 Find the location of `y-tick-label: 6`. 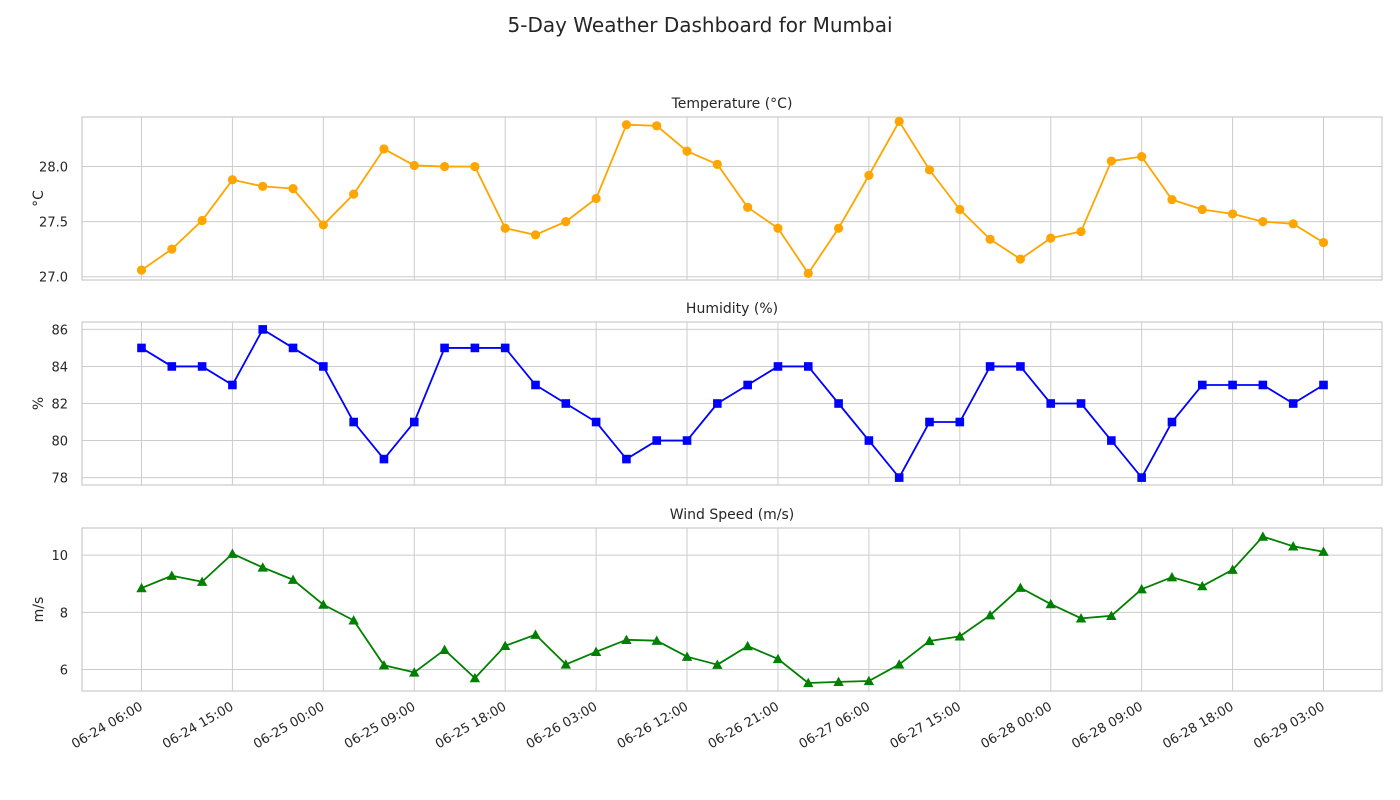

y-tick-label: 6 is located at coordinates (64, 671).